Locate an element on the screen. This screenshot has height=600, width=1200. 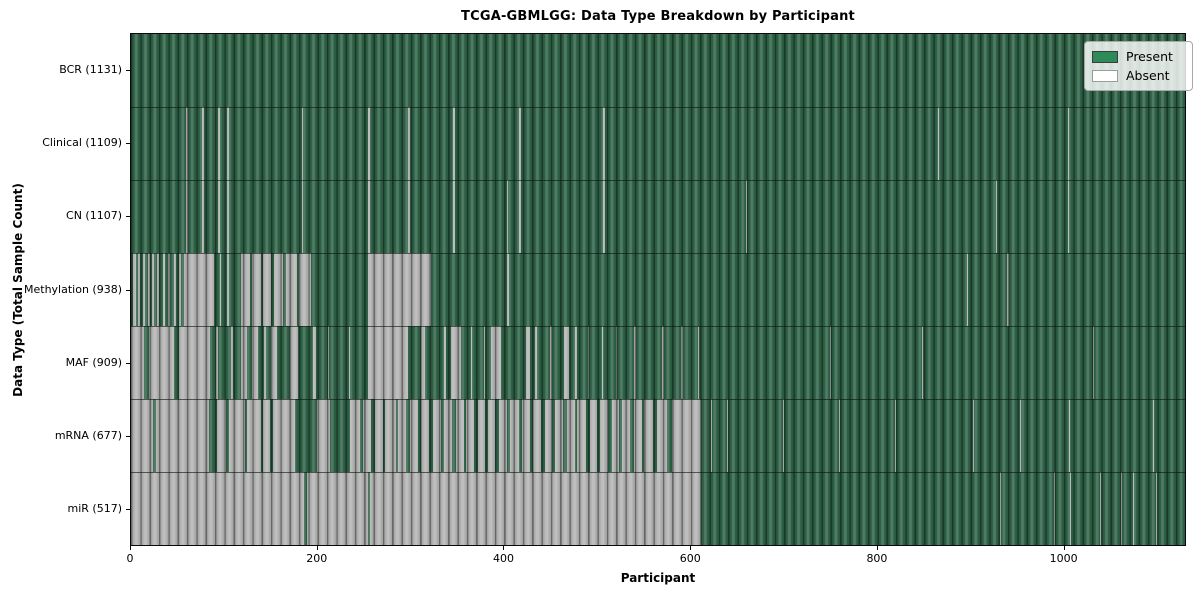
matrix-row-bcr is located at coordinates (658, 70).